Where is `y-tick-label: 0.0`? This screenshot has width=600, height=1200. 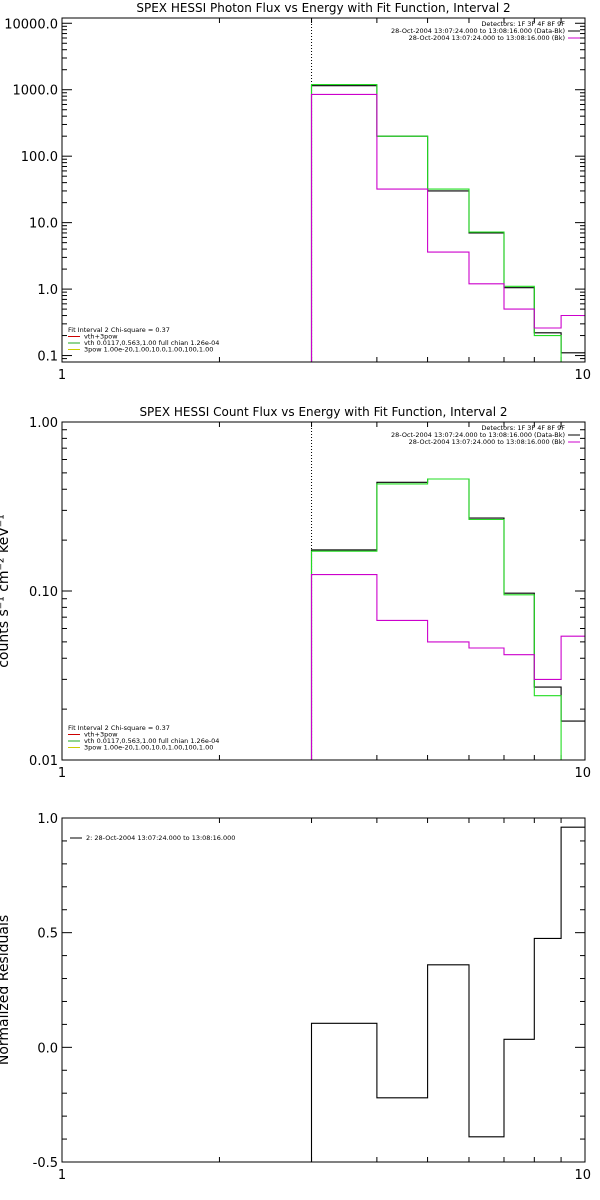
y-tick-label: 0.0 is located at coordinates (47, 1048).